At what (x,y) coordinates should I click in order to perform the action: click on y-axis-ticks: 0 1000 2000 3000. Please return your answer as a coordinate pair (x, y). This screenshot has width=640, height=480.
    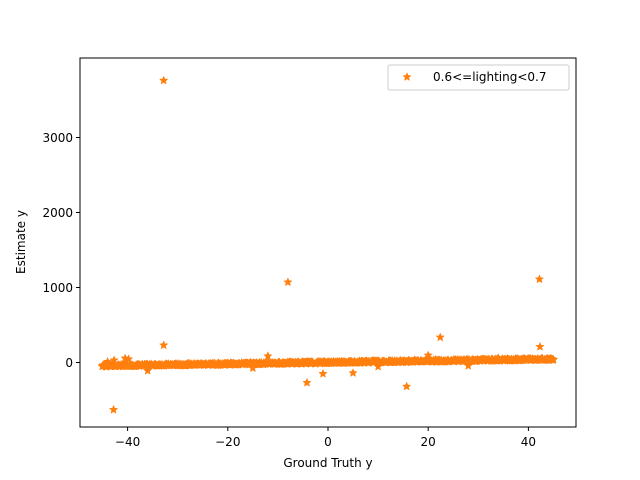
    Looking at the image, I should click on (61, 250).